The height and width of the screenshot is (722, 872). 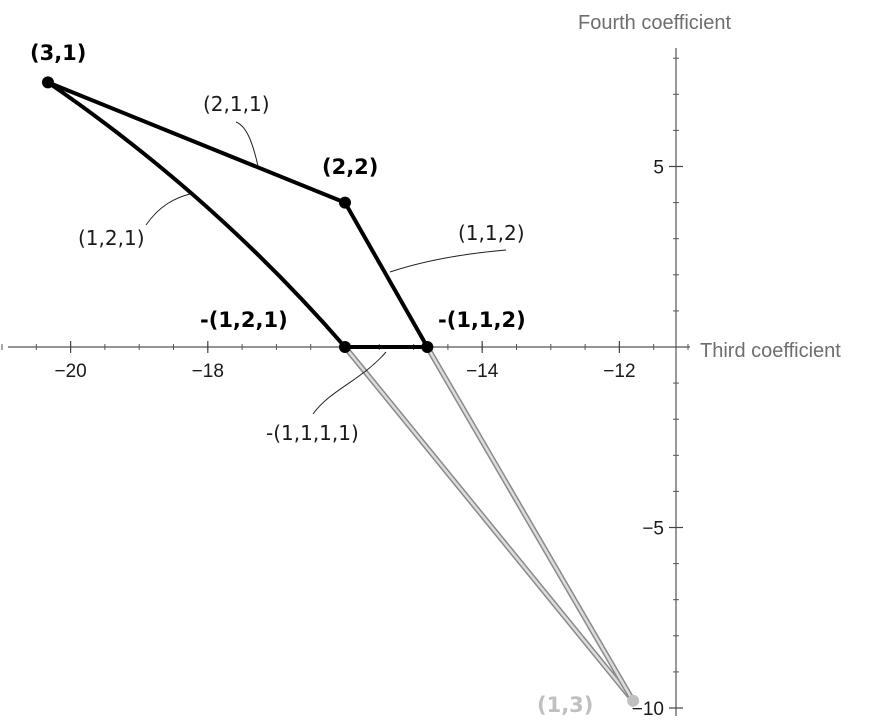 I want to click on x-tick-label: −14, so click(x=482, y=371).